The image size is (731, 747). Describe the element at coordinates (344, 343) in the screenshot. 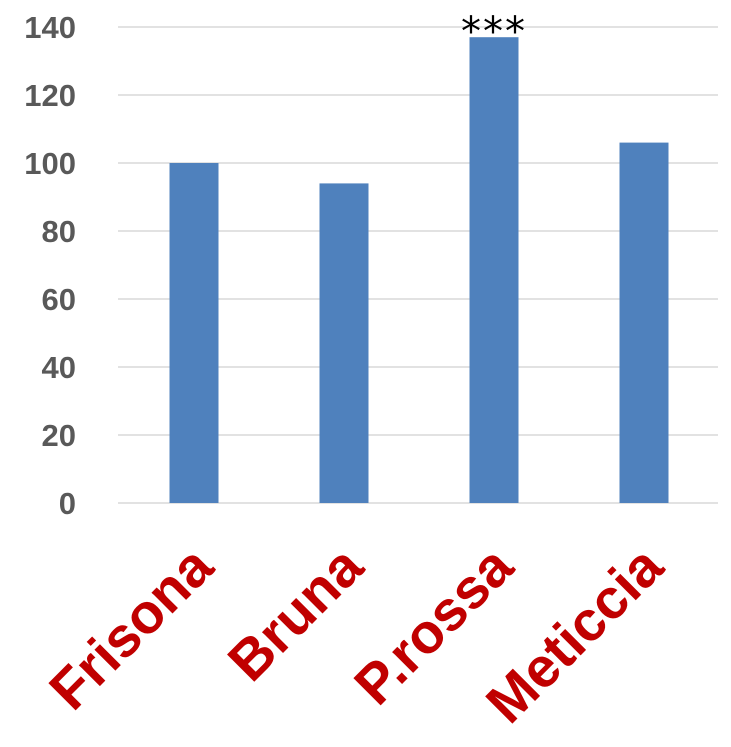

I see `bar-bruna` at that location.